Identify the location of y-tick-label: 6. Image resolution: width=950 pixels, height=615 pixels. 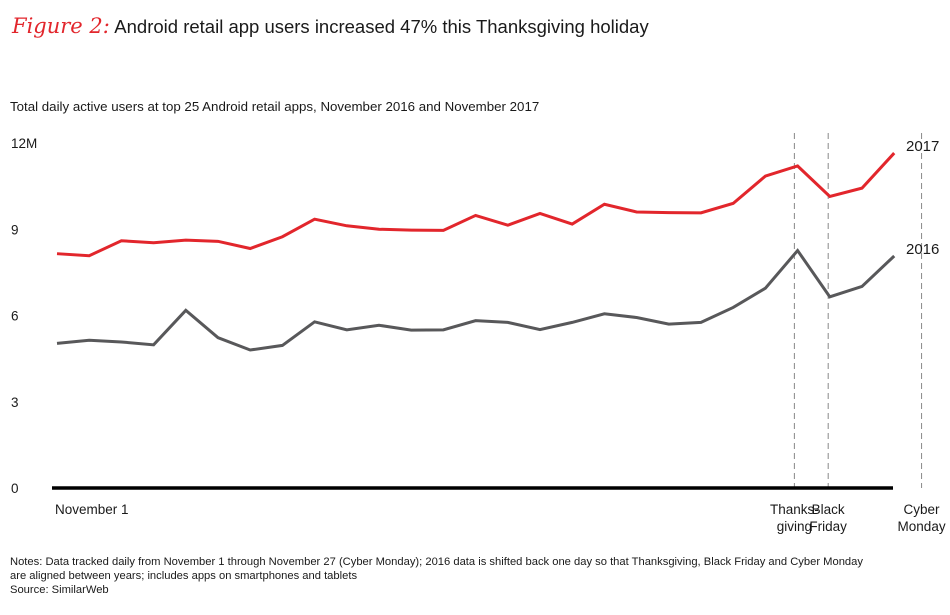
(15, 316).